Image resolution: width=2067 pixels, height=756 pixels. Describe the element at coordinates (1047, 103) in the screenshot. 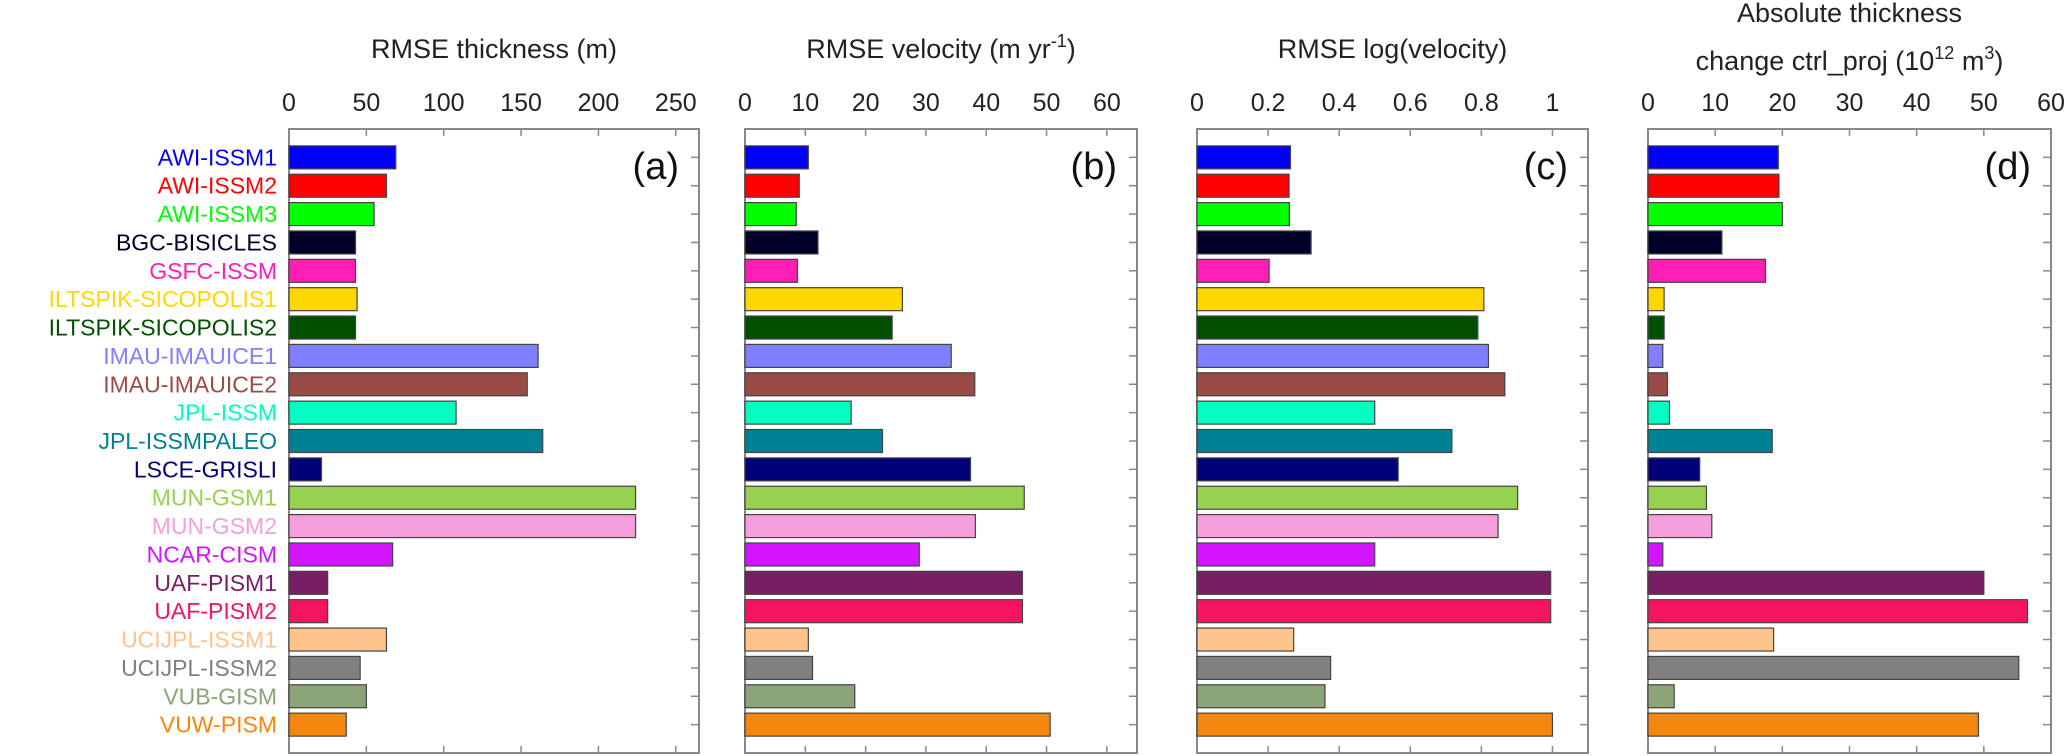

I see `x-tick-label: 50` at that location.